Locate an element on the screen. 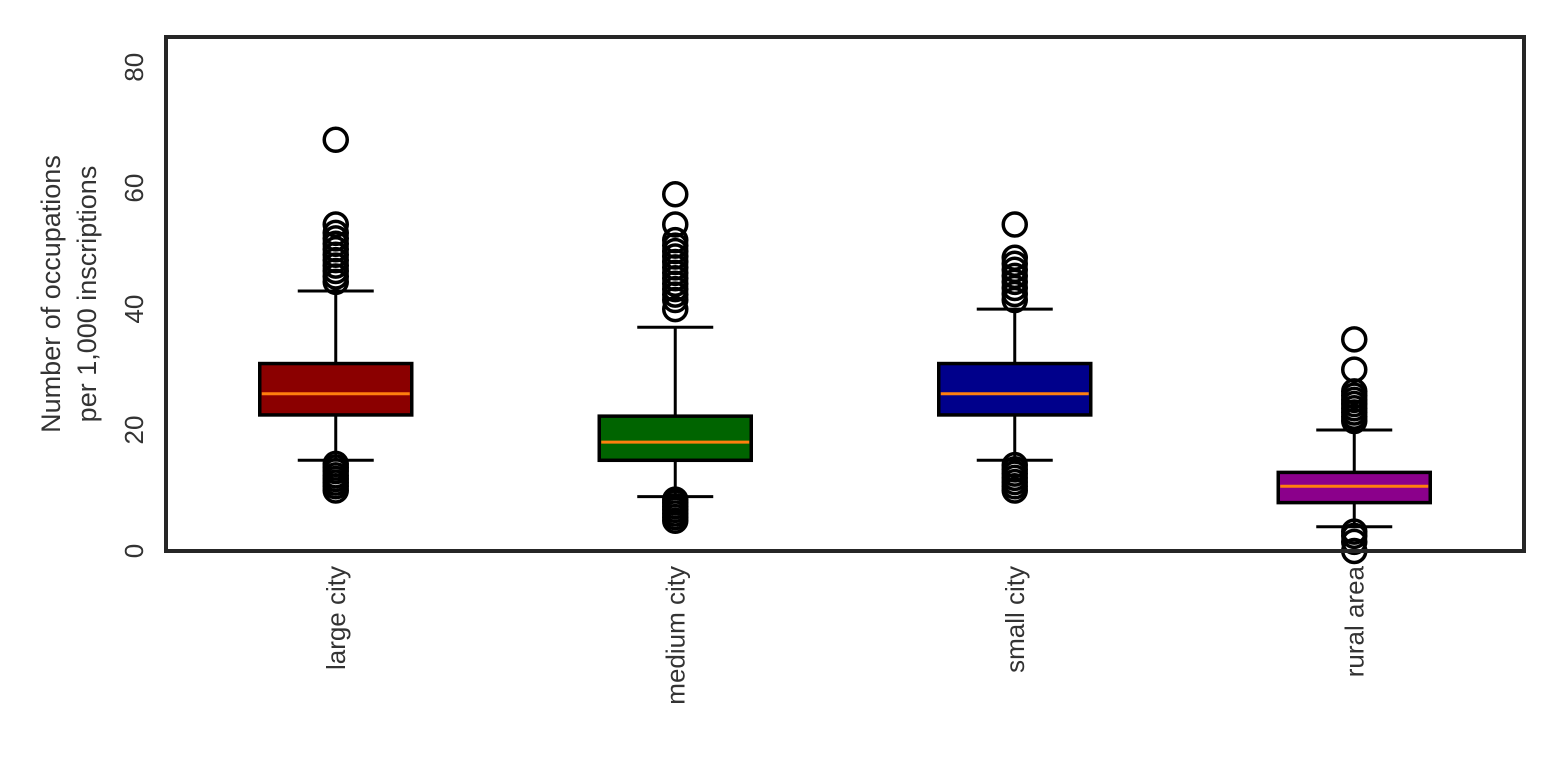 The image size is (1560, 780). y-tick-label: 60 is located at coordinates (134, 188).